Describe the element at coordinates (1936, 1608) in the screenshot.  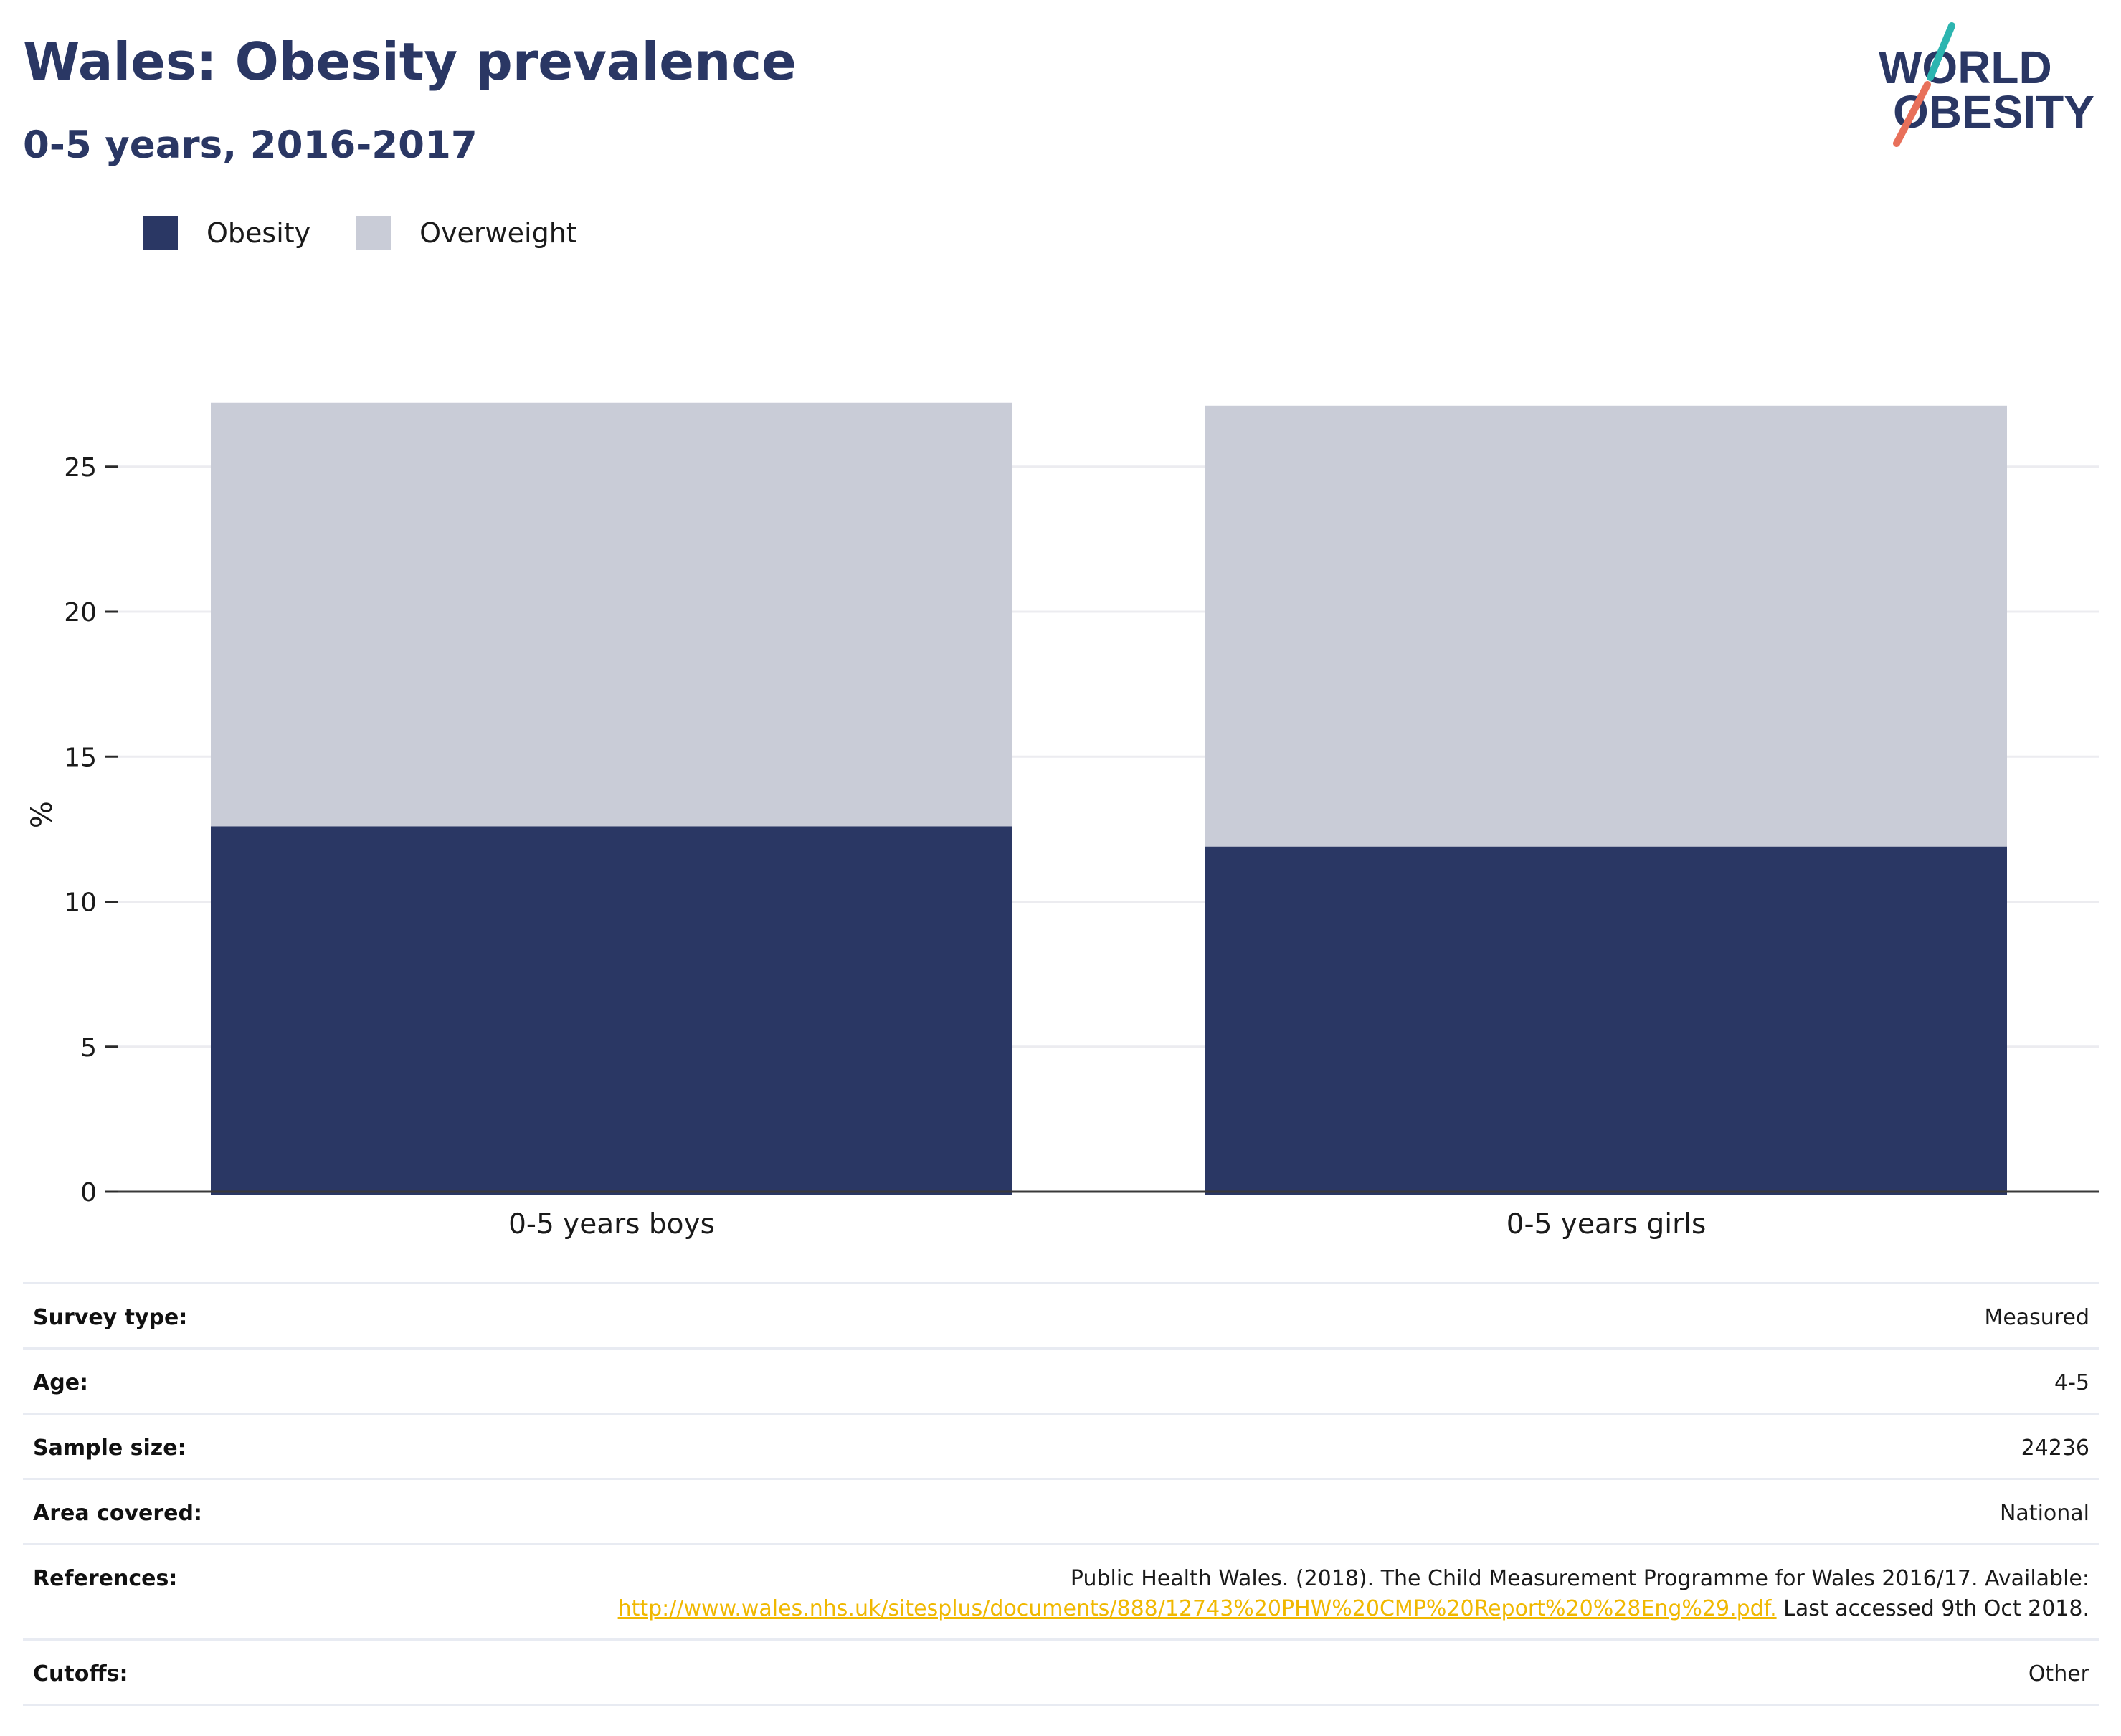
I see `reference-accessed-text: Last accessed 9th Oct 2018.` at that location.